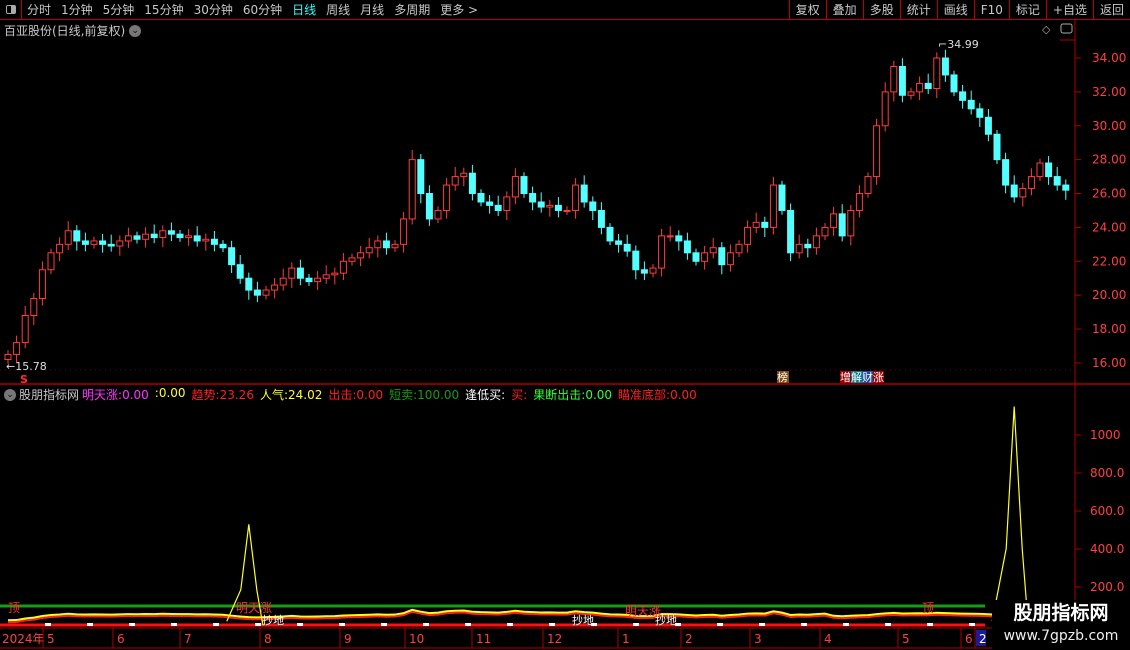  What do you see at coordinates (23, 639) in the screenshot?
I see `date-label: 2024年` at bounding box center [23, 639].